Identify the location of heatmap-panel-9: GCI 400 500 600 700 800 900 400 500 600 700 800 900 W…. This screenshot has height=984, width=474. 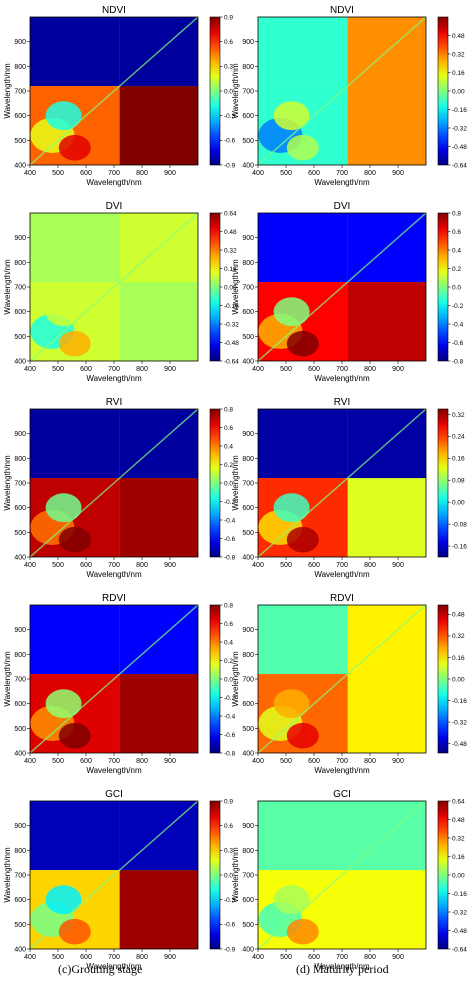
(119, 880).